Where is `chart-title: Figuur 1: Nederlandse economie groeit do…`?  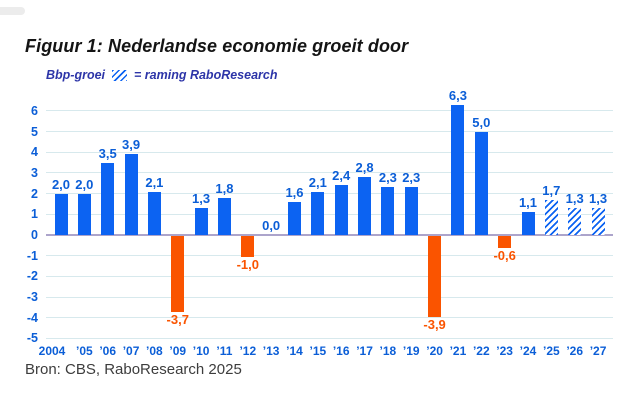 chart-title: Figuur 1: Nederlandse economie groeit do… is located at coordinates (217, 46).